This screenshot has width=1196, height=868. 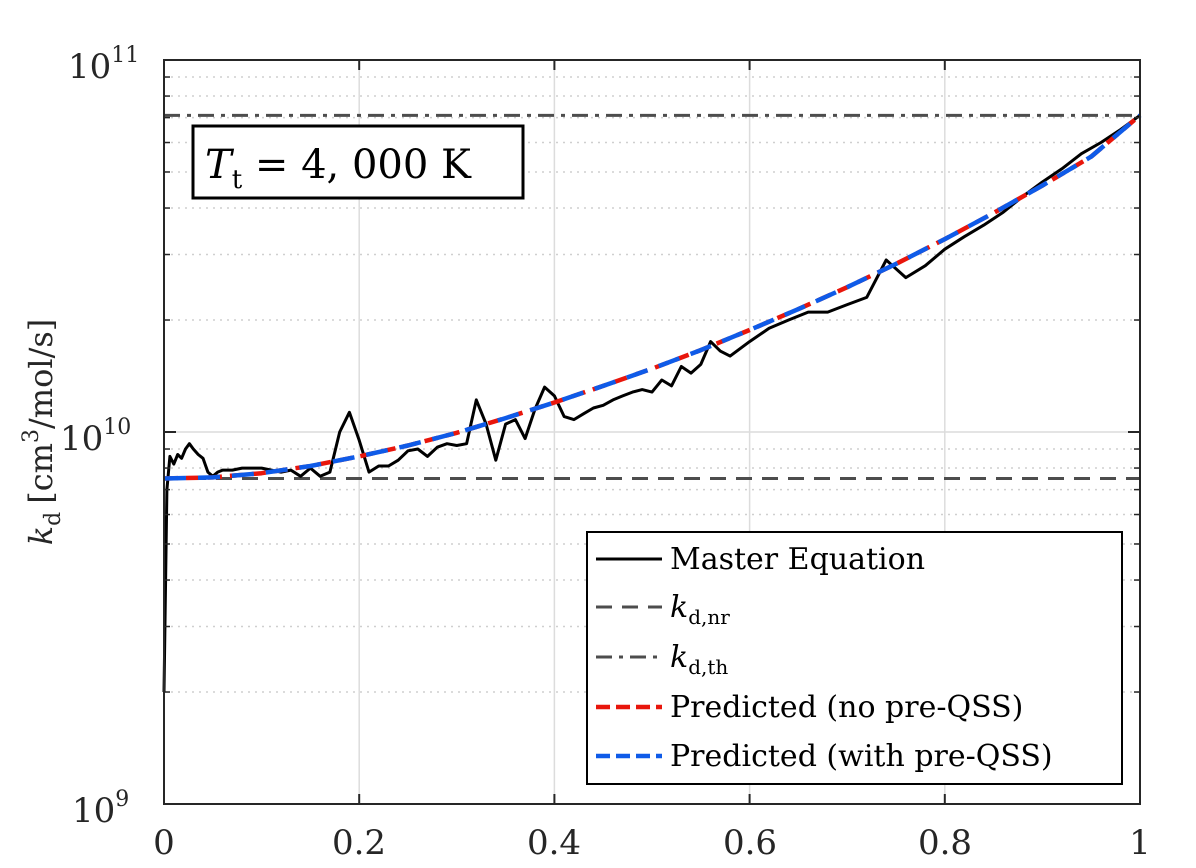 I want to click on y-tick-label: 109, so click(x=100, y=809).